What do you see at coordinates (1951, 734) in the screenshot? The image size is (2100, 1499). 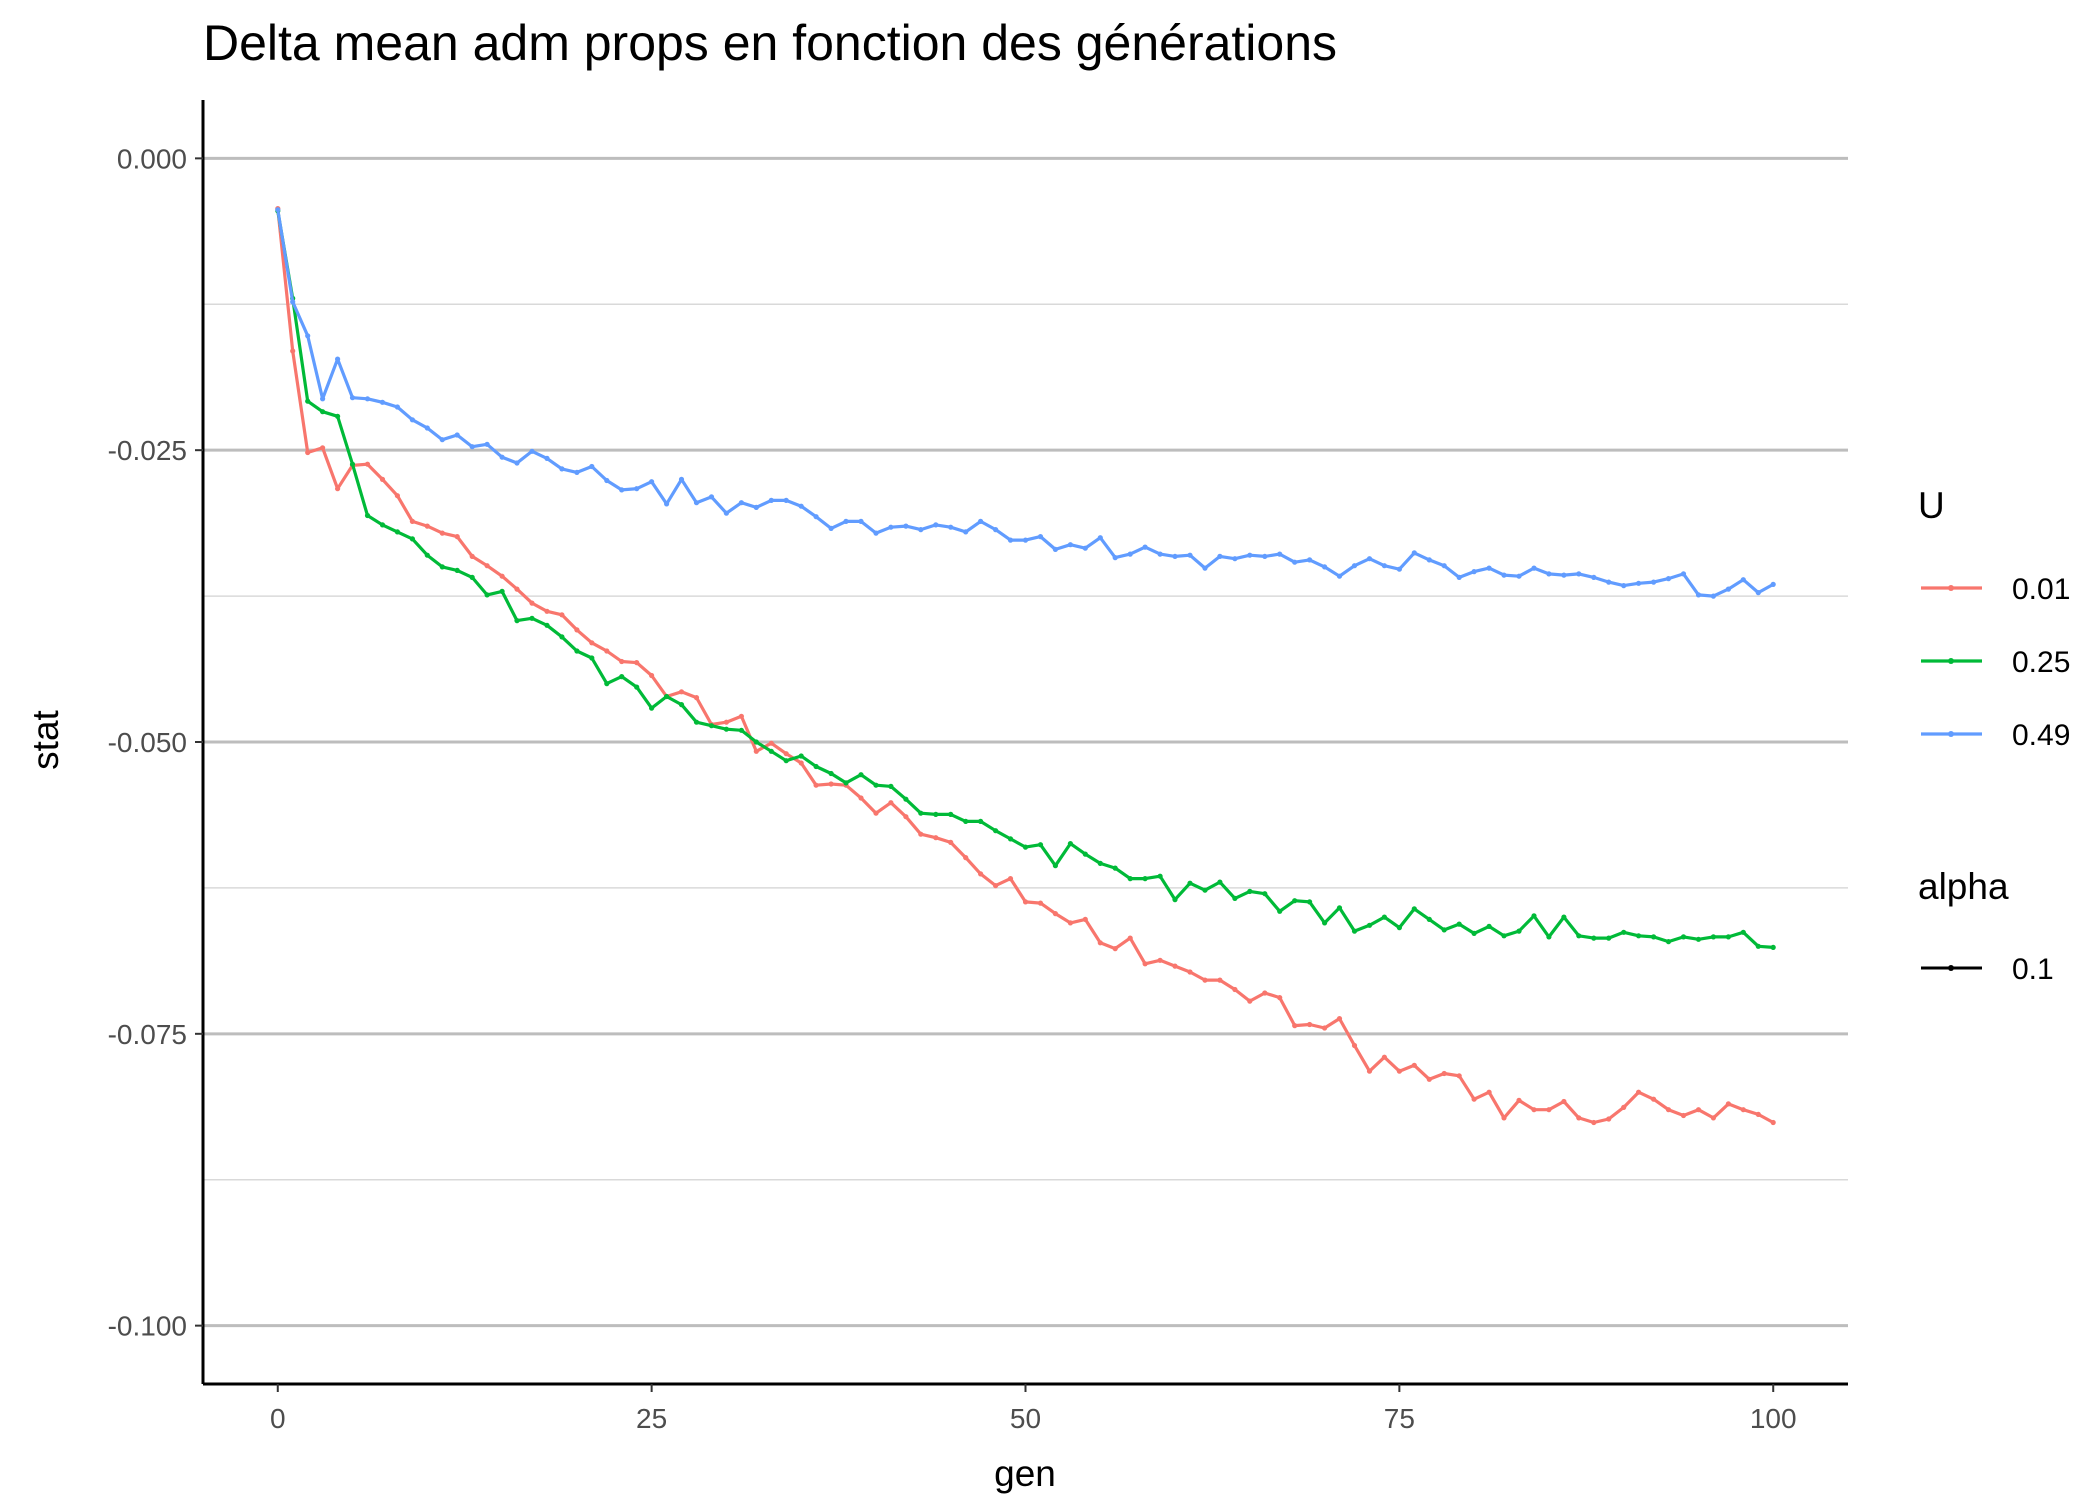 I see `legend-key-point` at bounding box center [1951, 734].